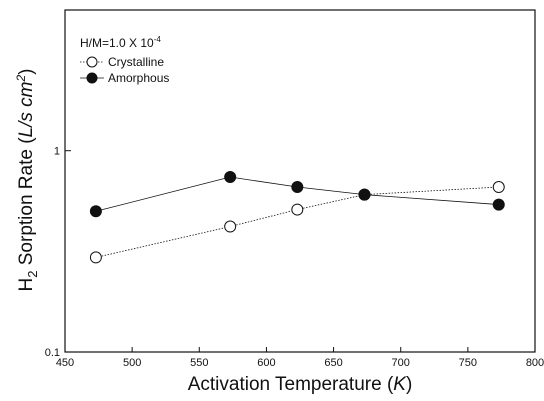 The image size is (544, 401). What do you see at coordinates (535, 363) in the screenshot?
I see `x-tick-label: 800` at bounding box center [535, 363].